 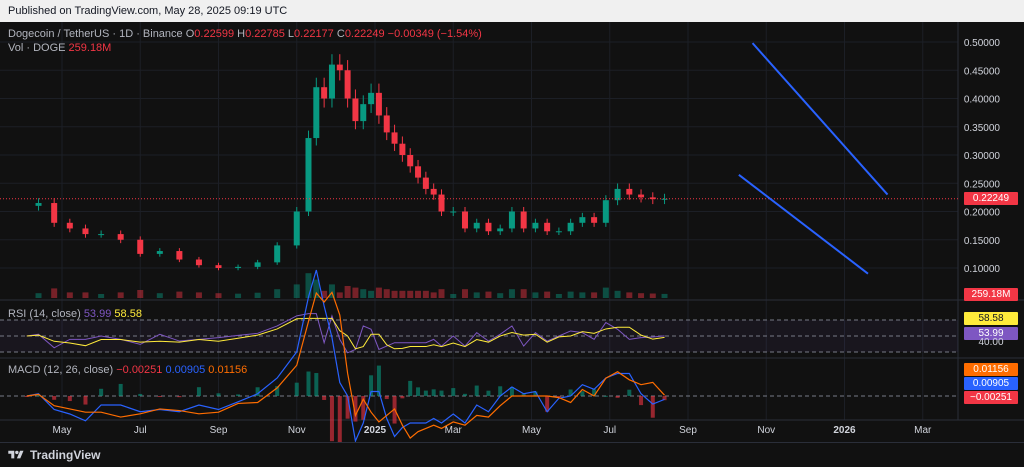 I want to click on close-value: 0.22249, so click(x=364, y=34).